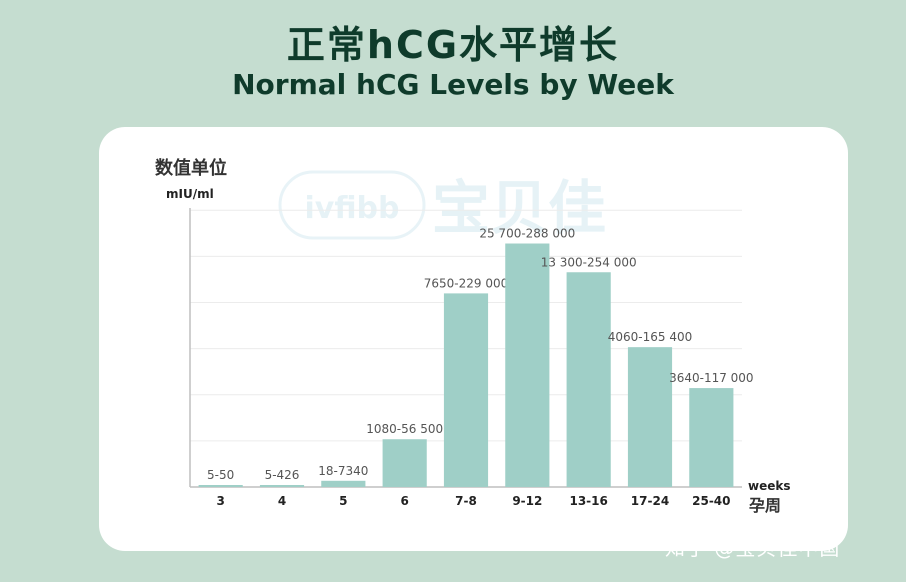 The height and width of the screenshot is (582, 906). What do you see at coordinates (282, 475) in the screenshot?
I see `data-label-4: 5-426` at bounding box center [282, 475].